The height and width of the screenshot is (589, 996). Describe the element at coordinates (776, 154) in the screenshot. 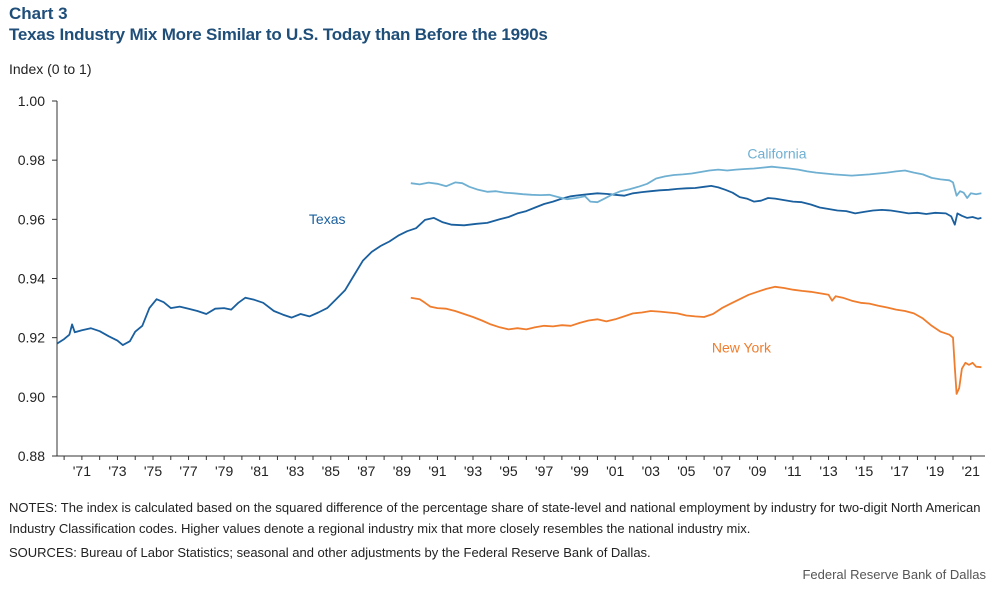

I see `california-series-label: California` at that location.